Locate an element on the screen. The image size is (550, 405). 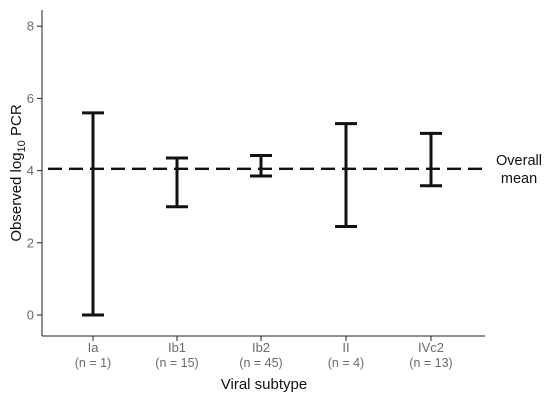
y-axis-title-subscript: 10 is located at coordinates (22, 146).